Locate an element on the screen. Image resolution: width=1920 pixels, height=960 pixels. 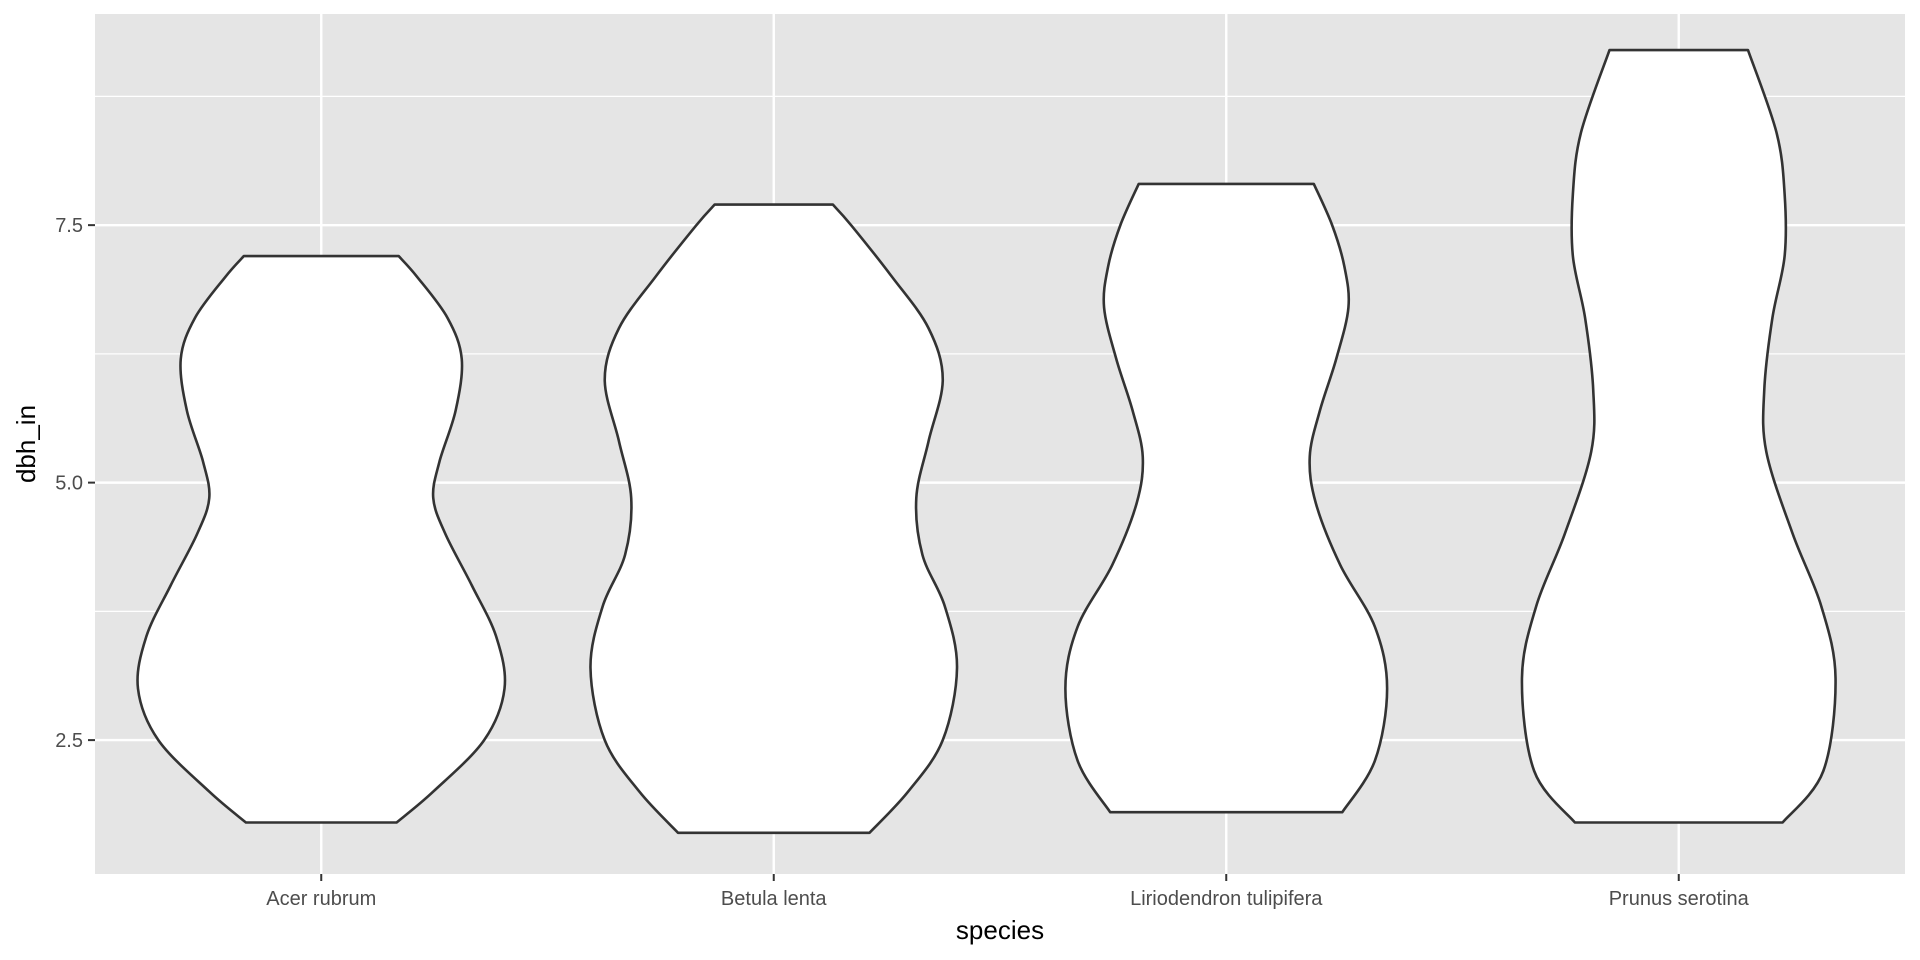
y-tick-label: 2.5 is located at coordinates (69, 741).